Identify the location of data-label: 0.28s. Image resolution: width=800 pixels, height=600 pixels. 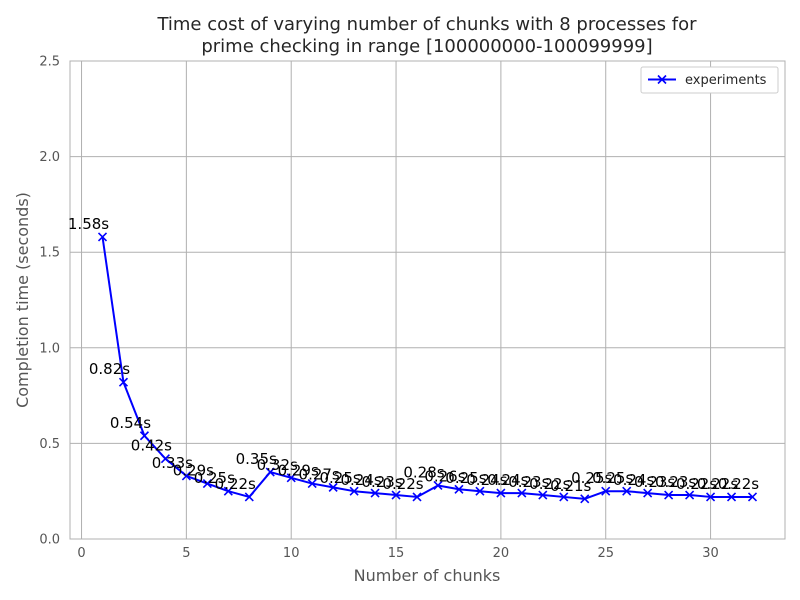
(423, 472).